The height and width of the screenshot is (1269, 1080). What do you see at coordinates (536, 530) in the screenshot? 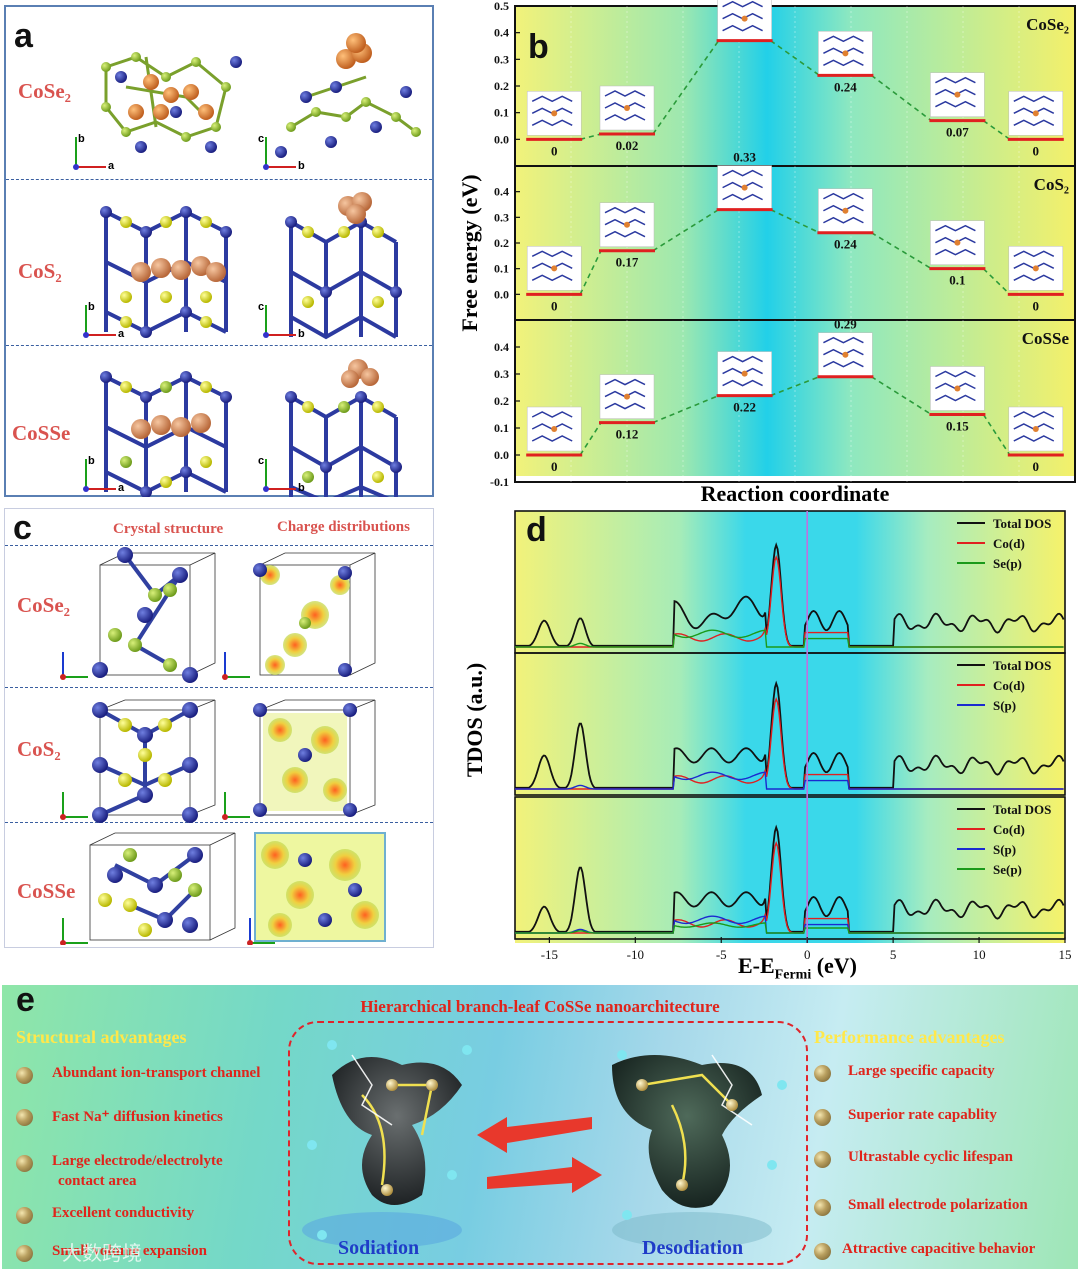
I see `panel-d-label: d` at bounding box center [536, 530].